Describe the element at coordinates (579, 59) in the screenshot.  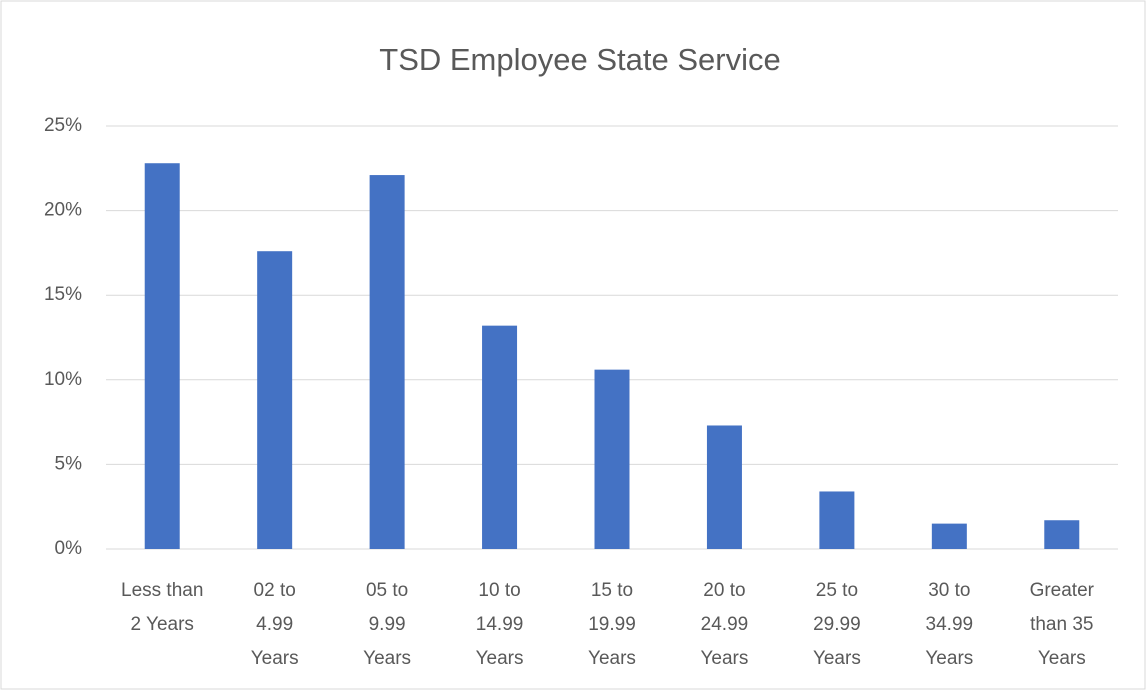
I see `chart-title: TSD Employee State Service` at that location.